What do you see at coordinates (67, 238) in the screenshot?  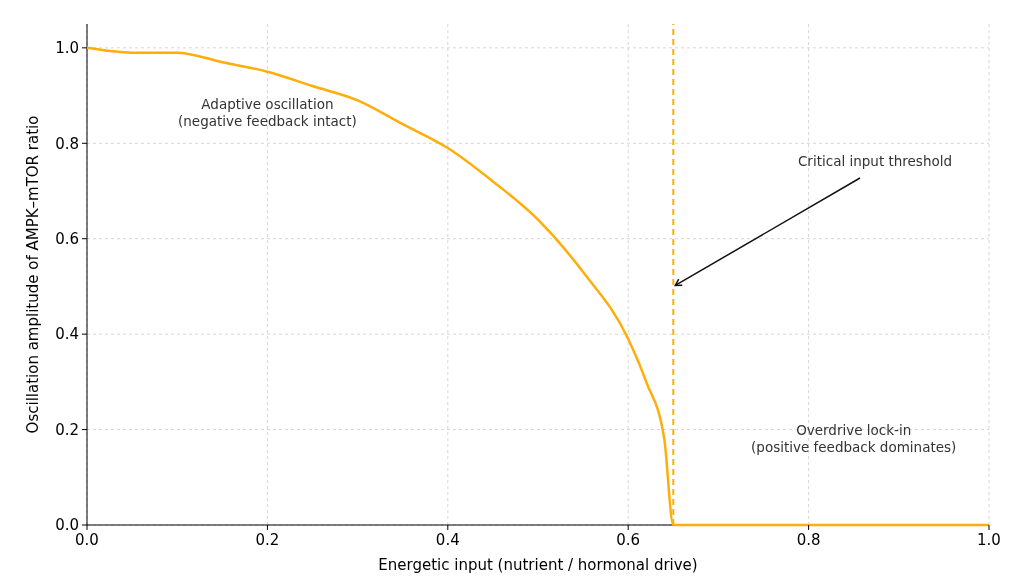 I see `y-tick-label: 0.6` at bounding box center [67, 238].